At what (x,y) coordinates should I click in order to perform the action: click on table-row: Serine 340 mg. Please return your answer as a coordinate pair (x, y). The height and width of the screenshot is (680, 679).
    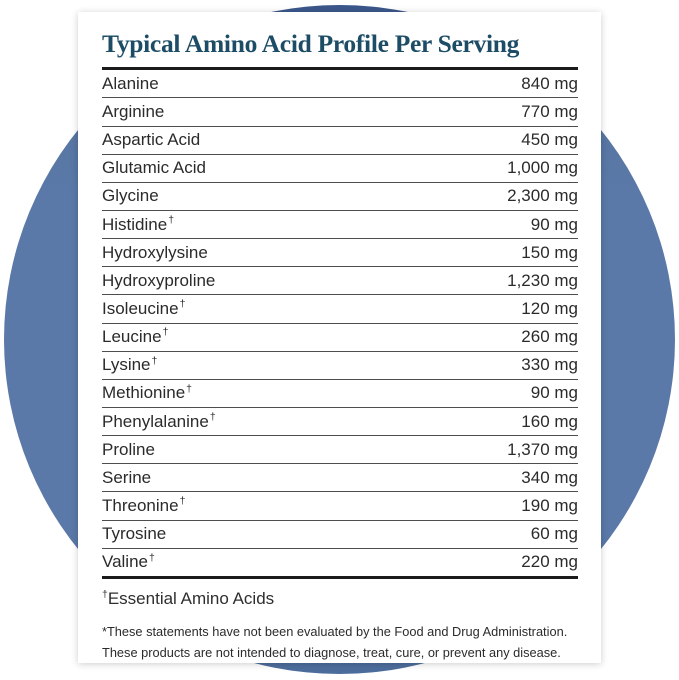
    Looking at the image, I should click on (340, 478).